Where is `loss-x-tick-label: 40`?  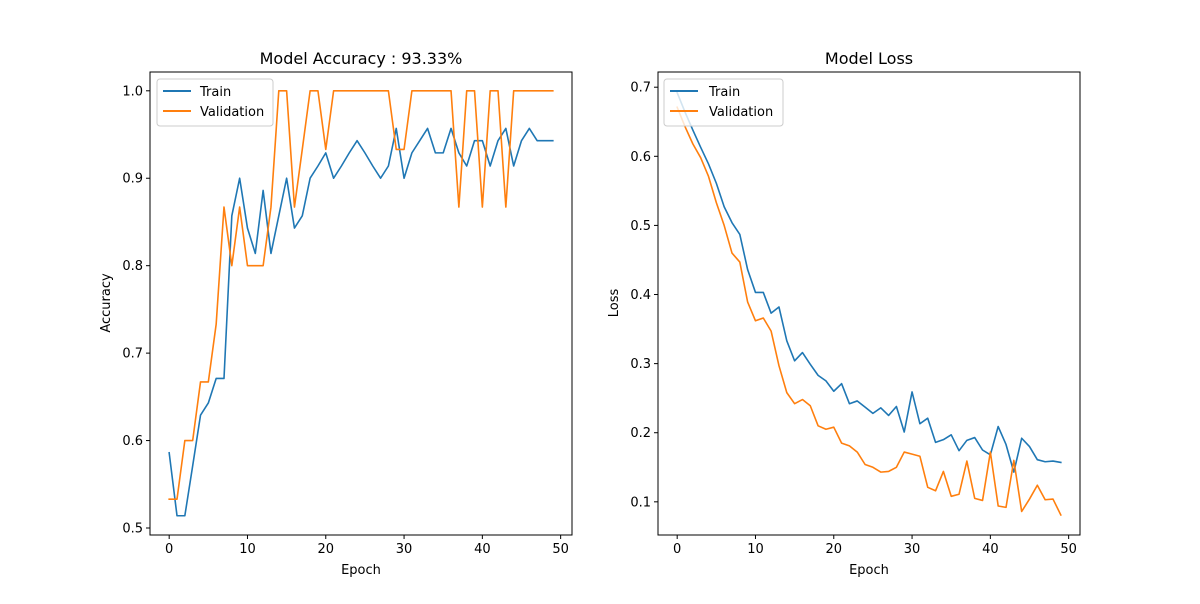
loss-x-tick-label: 40 is located at coordinates (990, 549).